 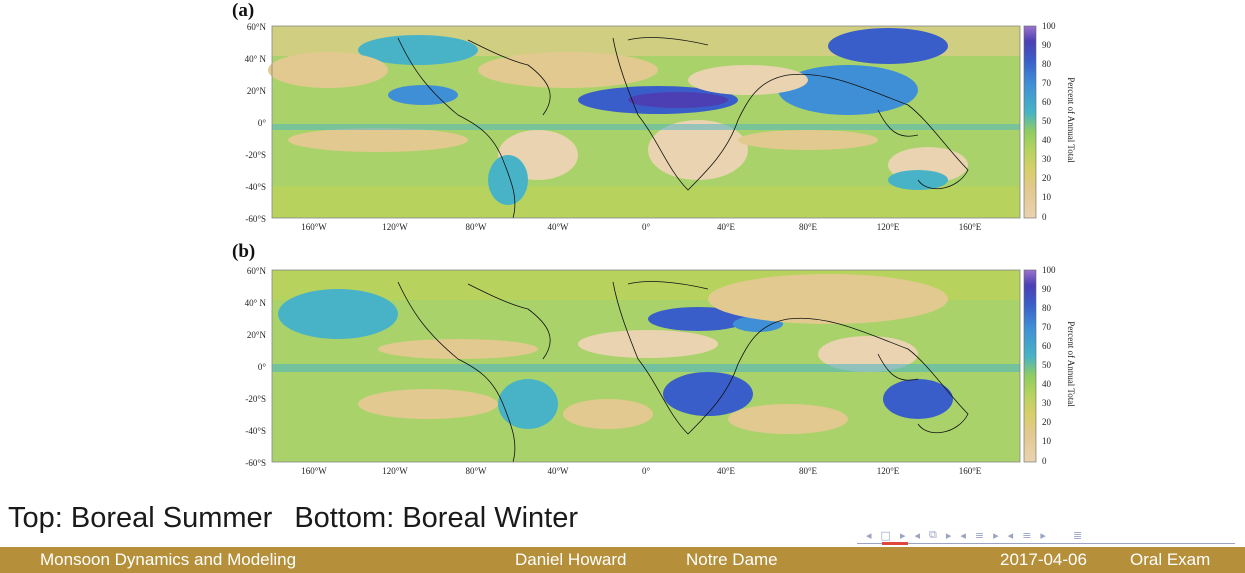 I want to click on nav-current-indicator, so click(x=895, y=543).